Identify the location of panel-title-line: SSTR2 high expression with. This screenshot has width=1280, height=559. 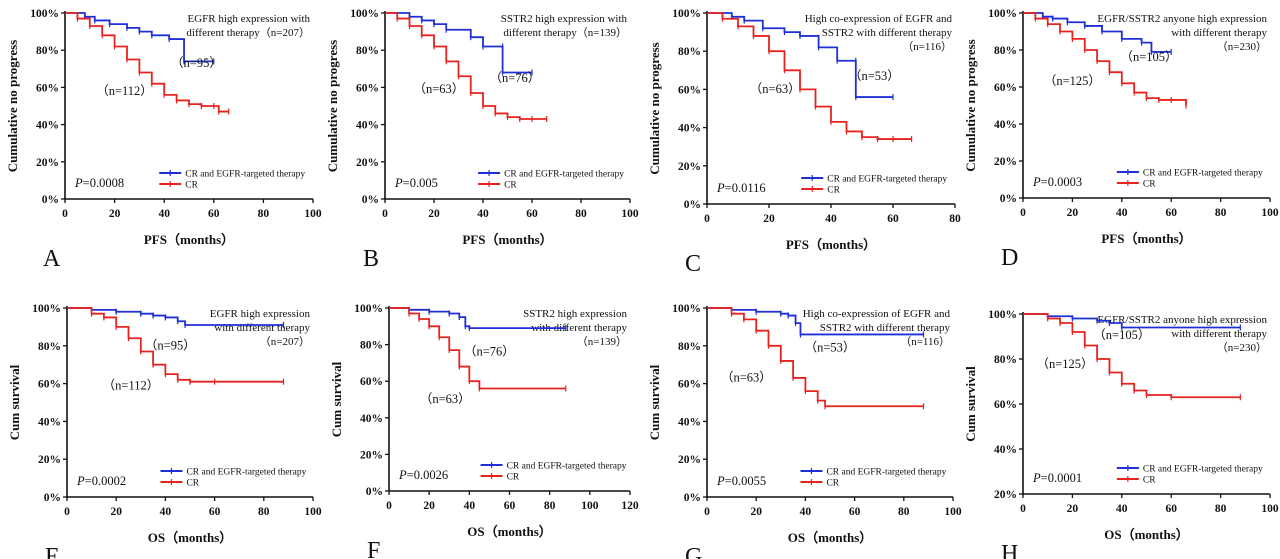
(564, 19).